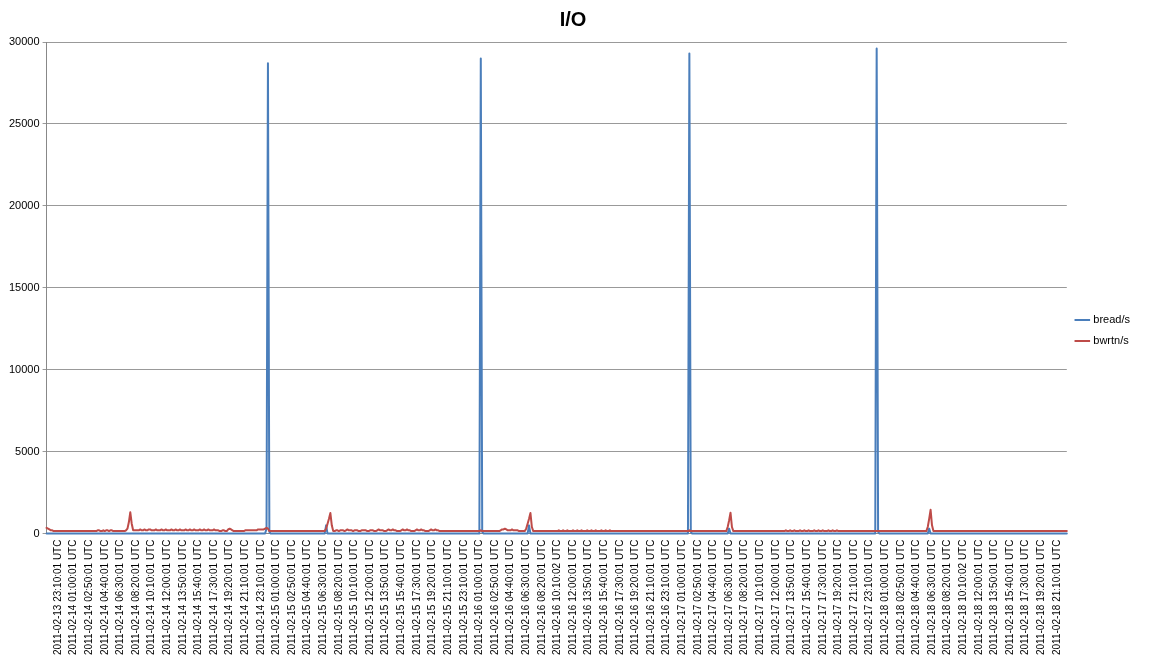  Describe the element at coordinates (916, 597) in the screenshot. I see `x-tick-label: 2011-02-18 04:40:01 UTC` at that location.